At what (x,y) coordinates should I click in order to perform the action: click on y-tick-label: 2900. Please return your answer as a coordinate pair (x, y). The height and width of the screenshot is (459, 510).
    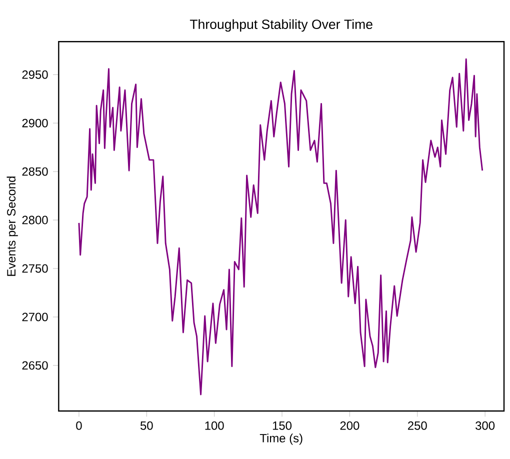
    Looking at the image, I should click on (35, 123).